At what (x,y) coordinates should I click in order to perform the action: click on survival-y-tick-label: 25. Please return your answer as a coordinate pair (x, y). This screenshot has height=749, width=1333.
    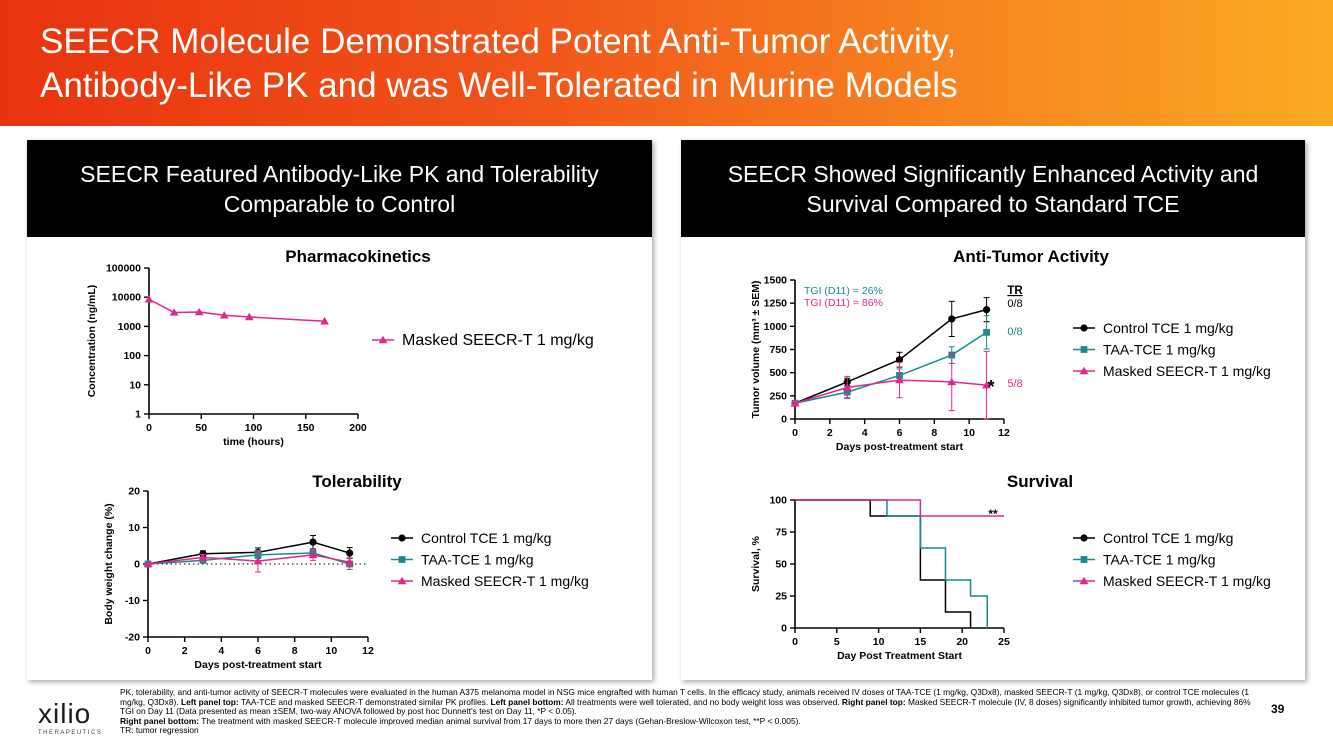
    Looking at the image, I should click on (781, 597).